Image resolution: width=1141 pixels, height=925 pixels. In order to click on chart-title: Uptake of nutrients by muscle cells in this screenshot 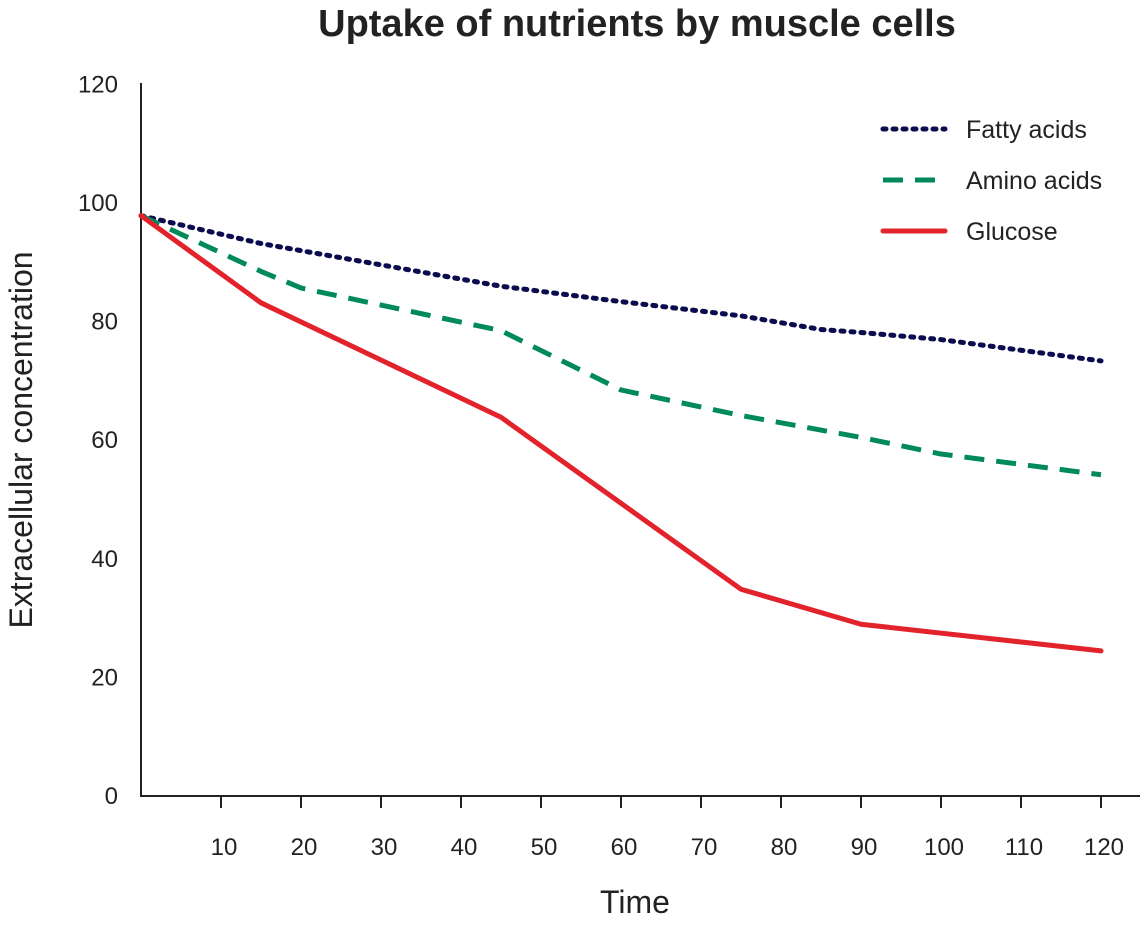, I will do `click(637, 24)`.